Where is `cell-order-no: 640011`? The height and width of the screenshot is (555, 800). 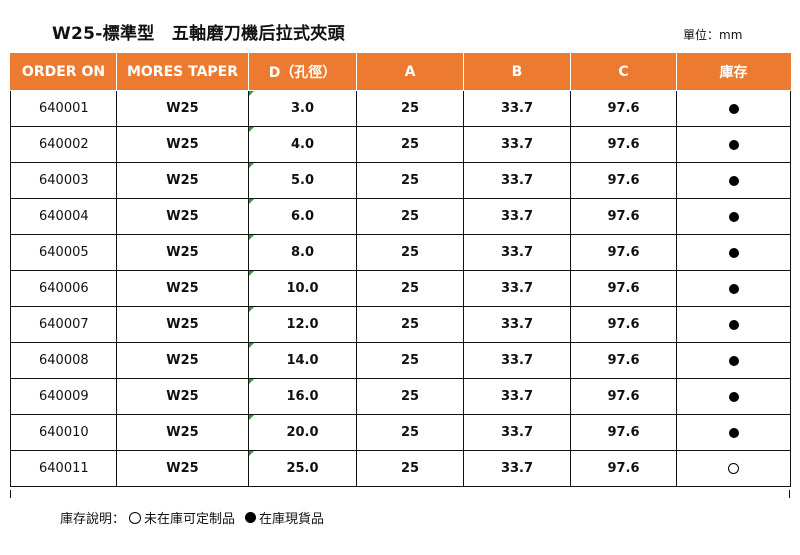 cell-order-no: 640011 is located at coordinates (63, 468).